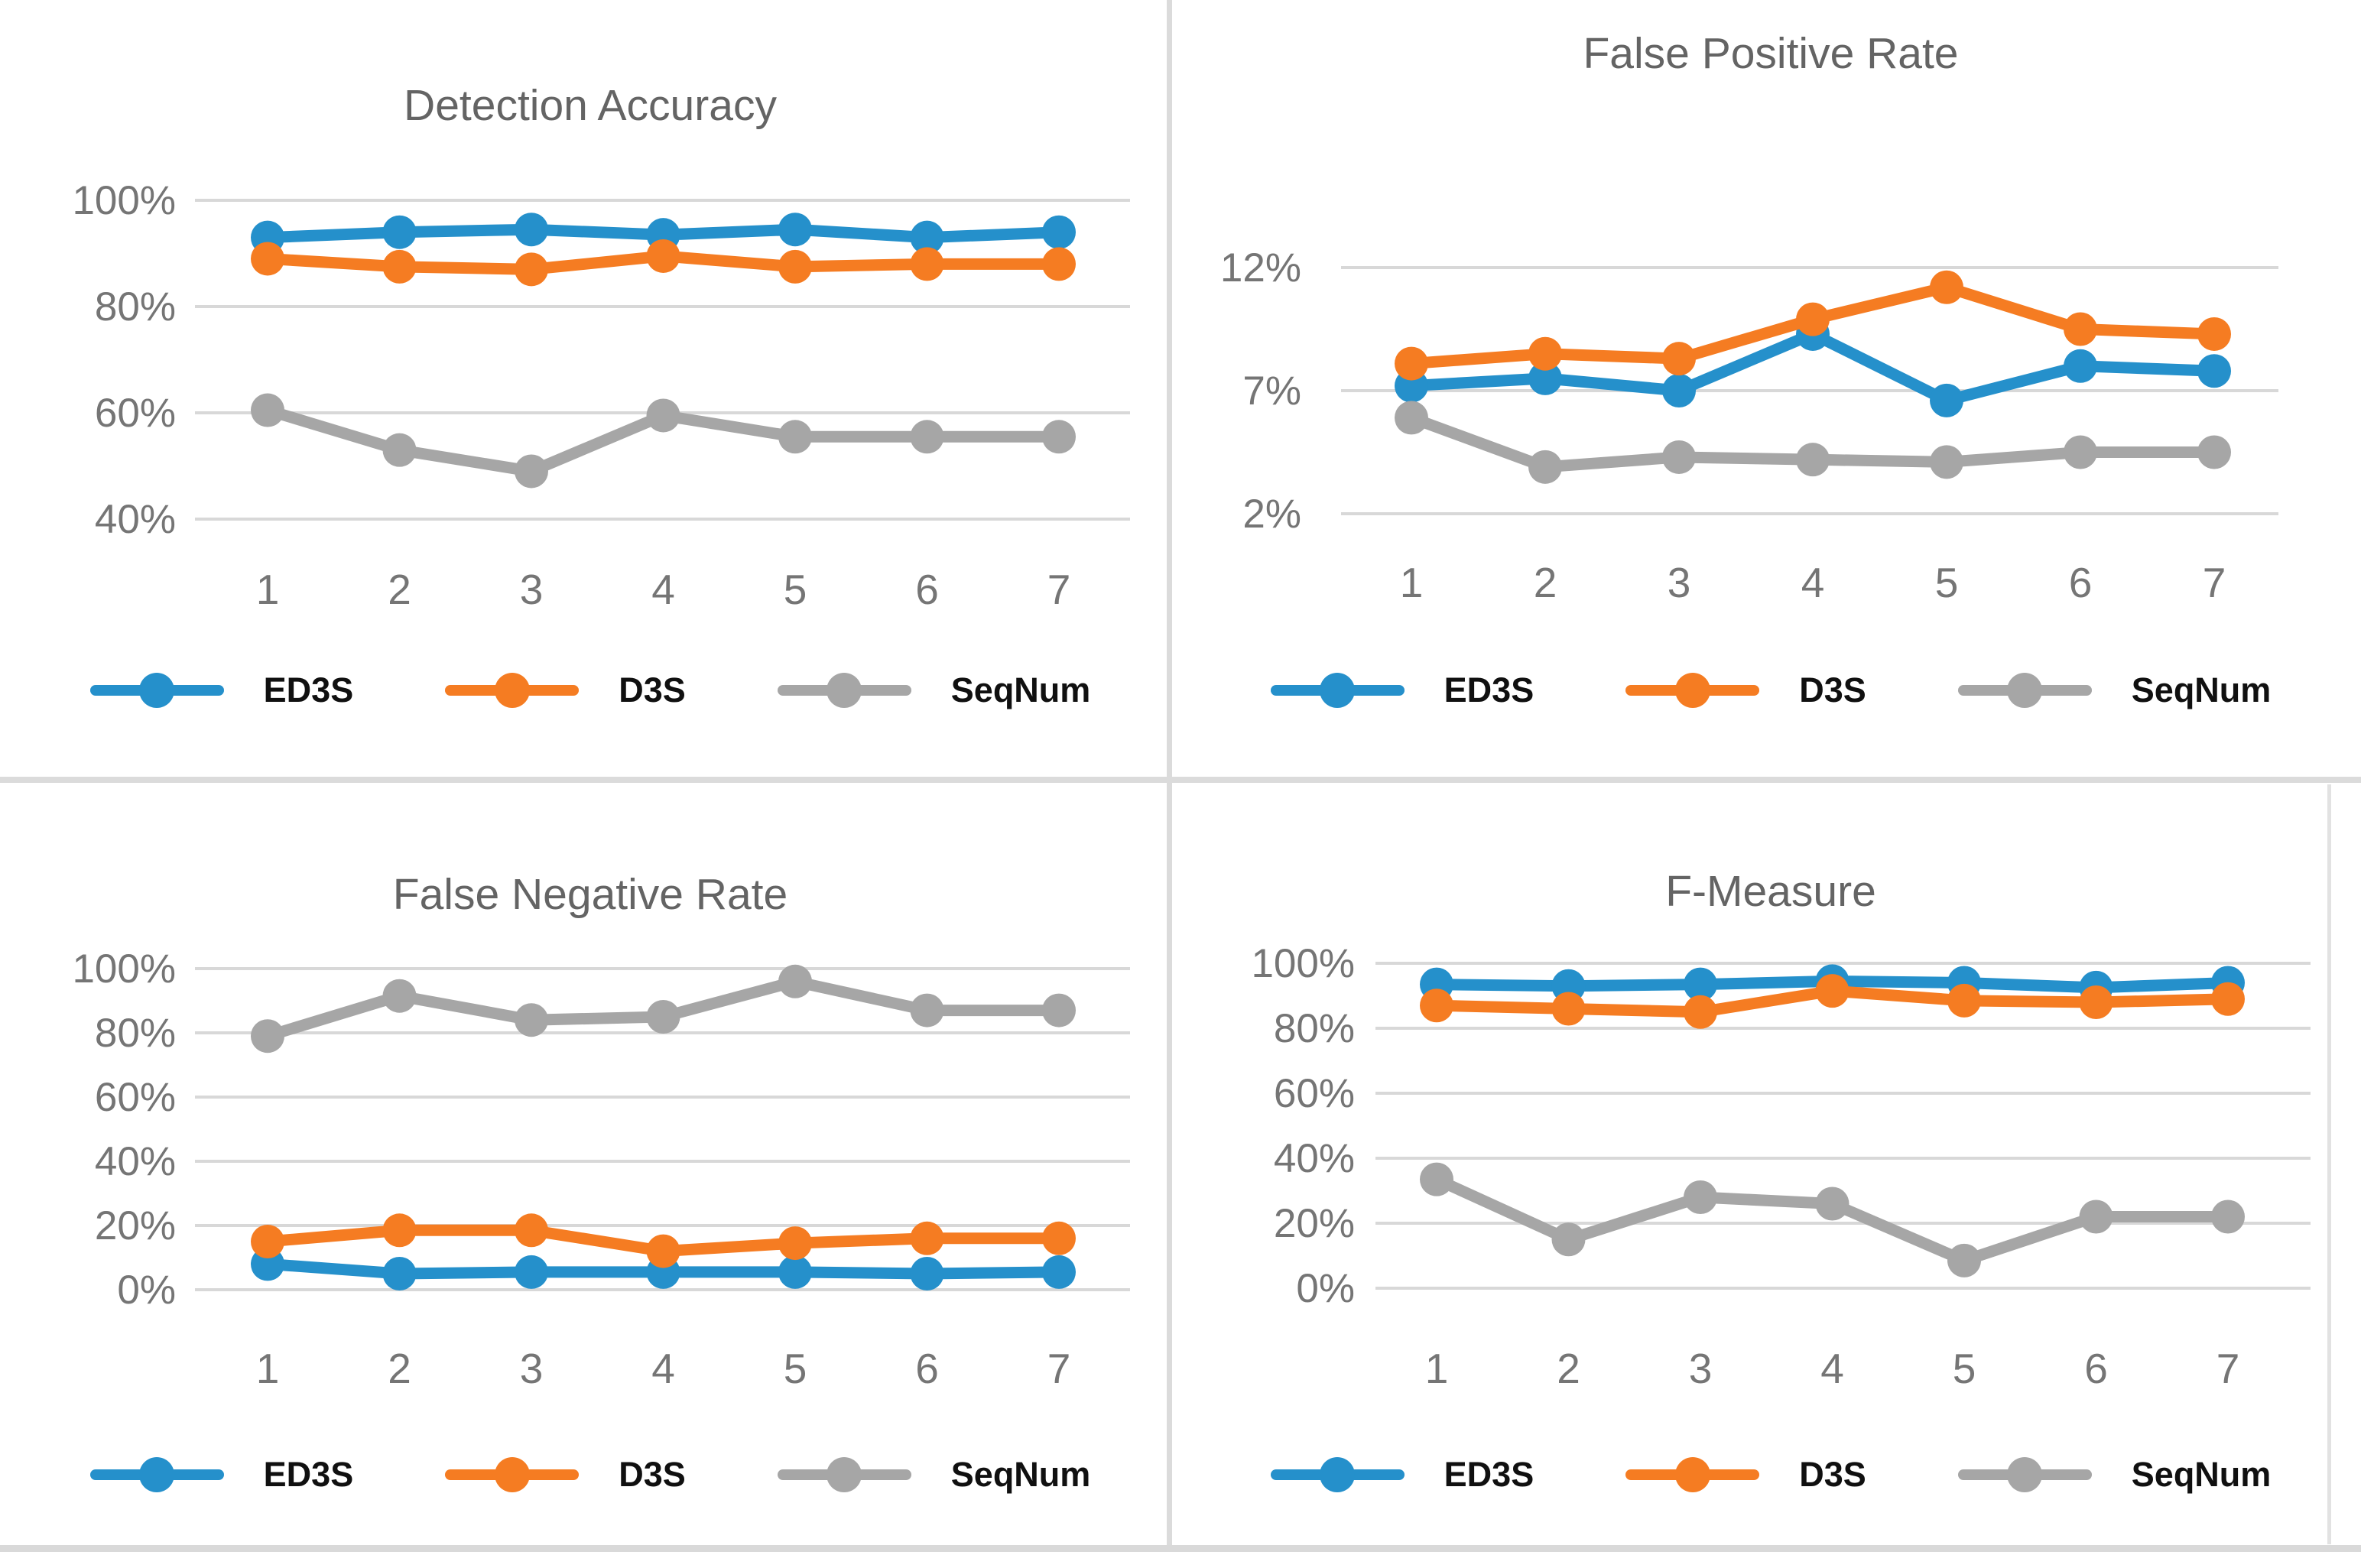 This screenshot has width=2361, height=1568. Describe the element at coordinates (662, 519) in the screenshot. I see `gridline-40%` at that location.